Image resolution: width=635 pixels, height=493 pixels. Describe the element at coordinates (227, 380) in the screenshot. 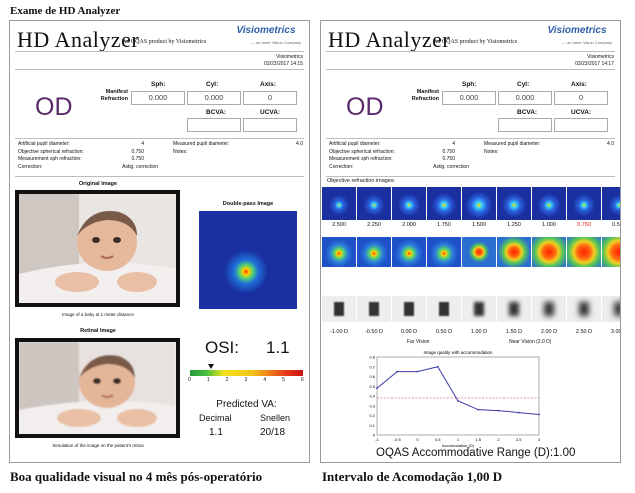

I see `osi-scale-tick: 2` at that location.